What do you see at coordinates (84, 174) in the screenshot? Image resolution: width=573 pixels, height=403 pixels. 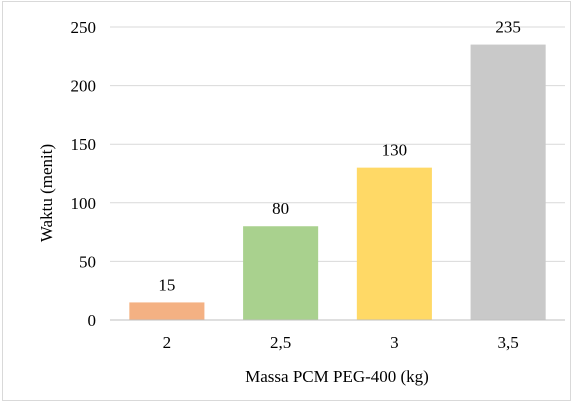 I see `y-axis-ticks: 0 50 100 150 200 250` at bounding box center [84, 174].